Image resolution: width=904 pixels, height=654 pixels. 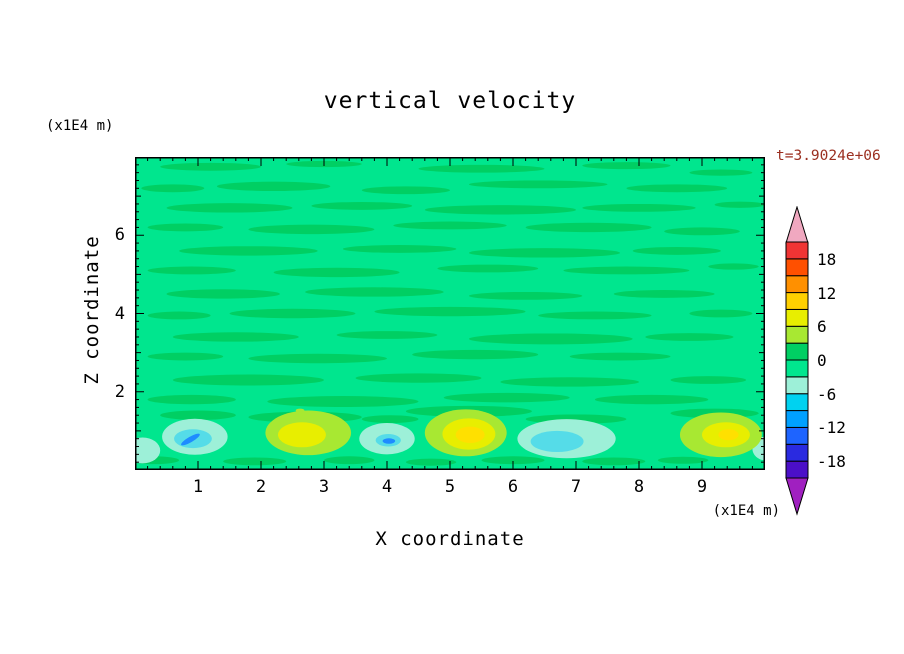 What do you see at coordinates (198, 487) in the screenshot?
I see `x-tick-label: 1` at bounding box center [198, 487].